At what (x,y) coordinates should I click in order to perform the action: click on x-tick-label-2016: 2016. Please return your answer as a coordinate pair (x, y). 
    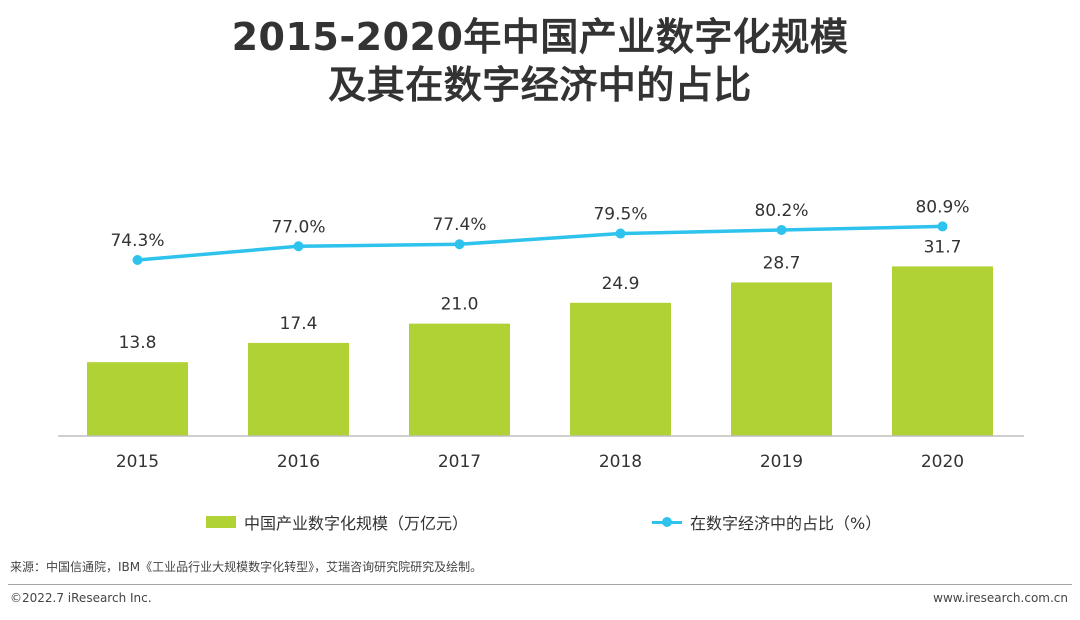
    Looking at the image, I should click on (298, 462).